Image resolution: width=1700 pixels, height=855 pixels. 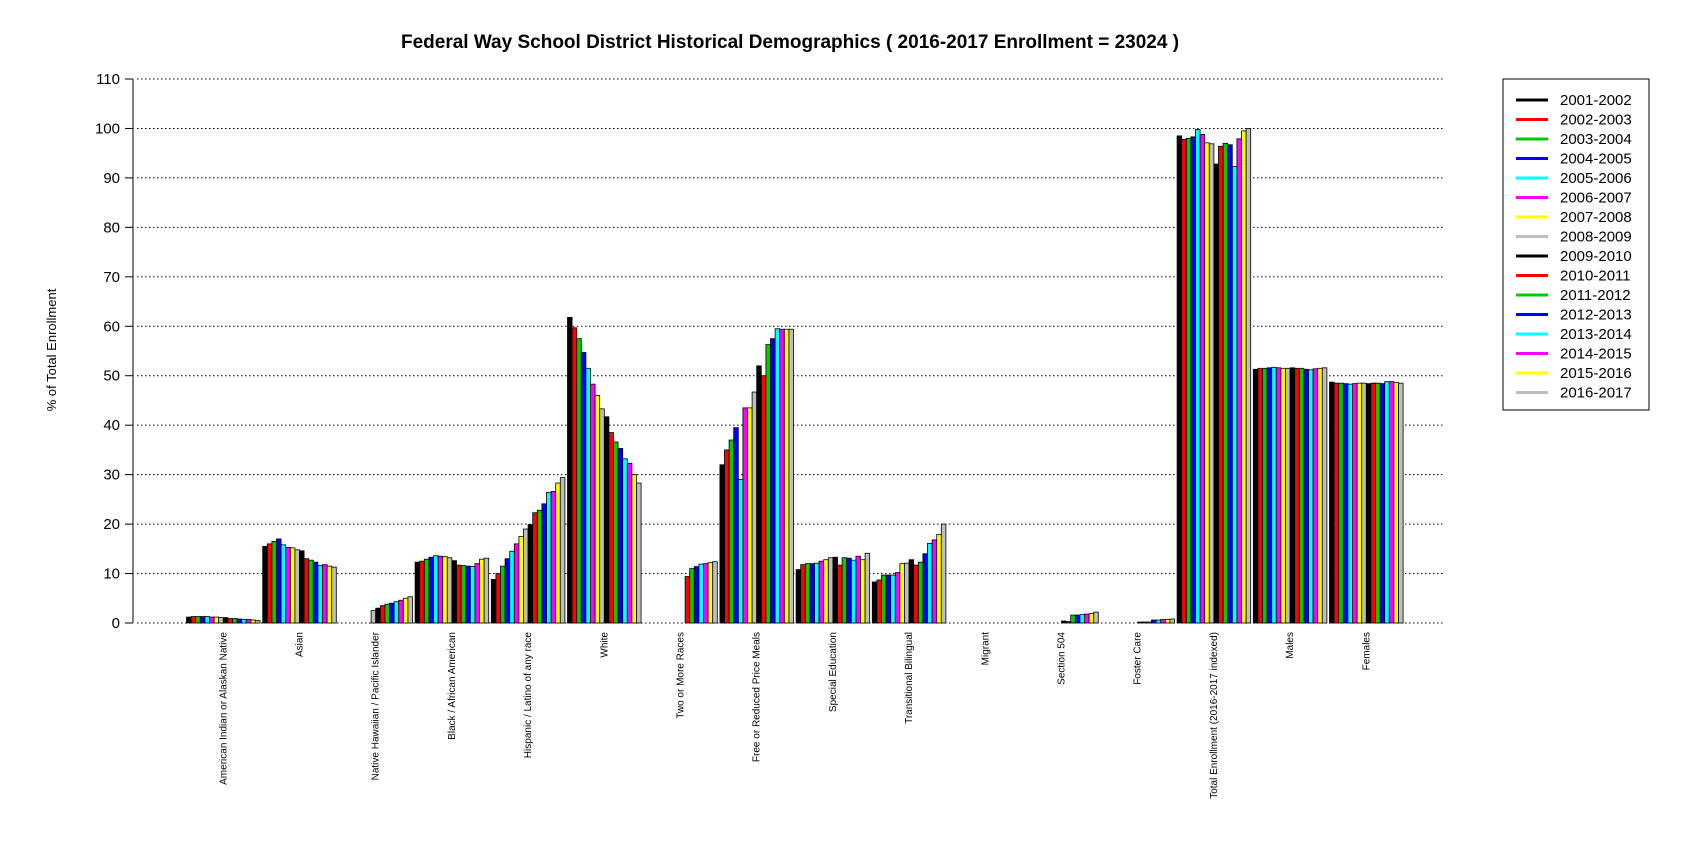 I want to click on x-tick-label: Foster Care, so click(x=1138, y=658).